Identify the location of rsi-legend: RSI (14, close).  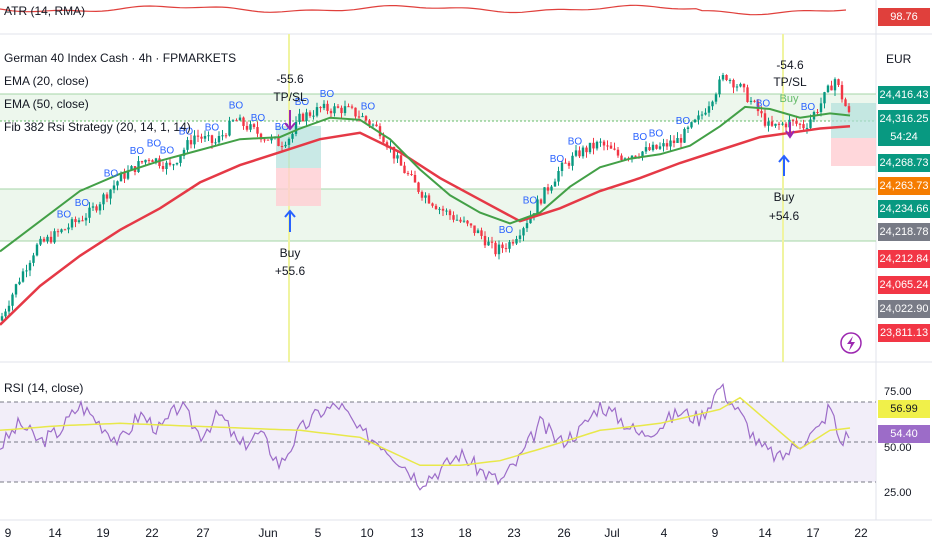
(44, 388).